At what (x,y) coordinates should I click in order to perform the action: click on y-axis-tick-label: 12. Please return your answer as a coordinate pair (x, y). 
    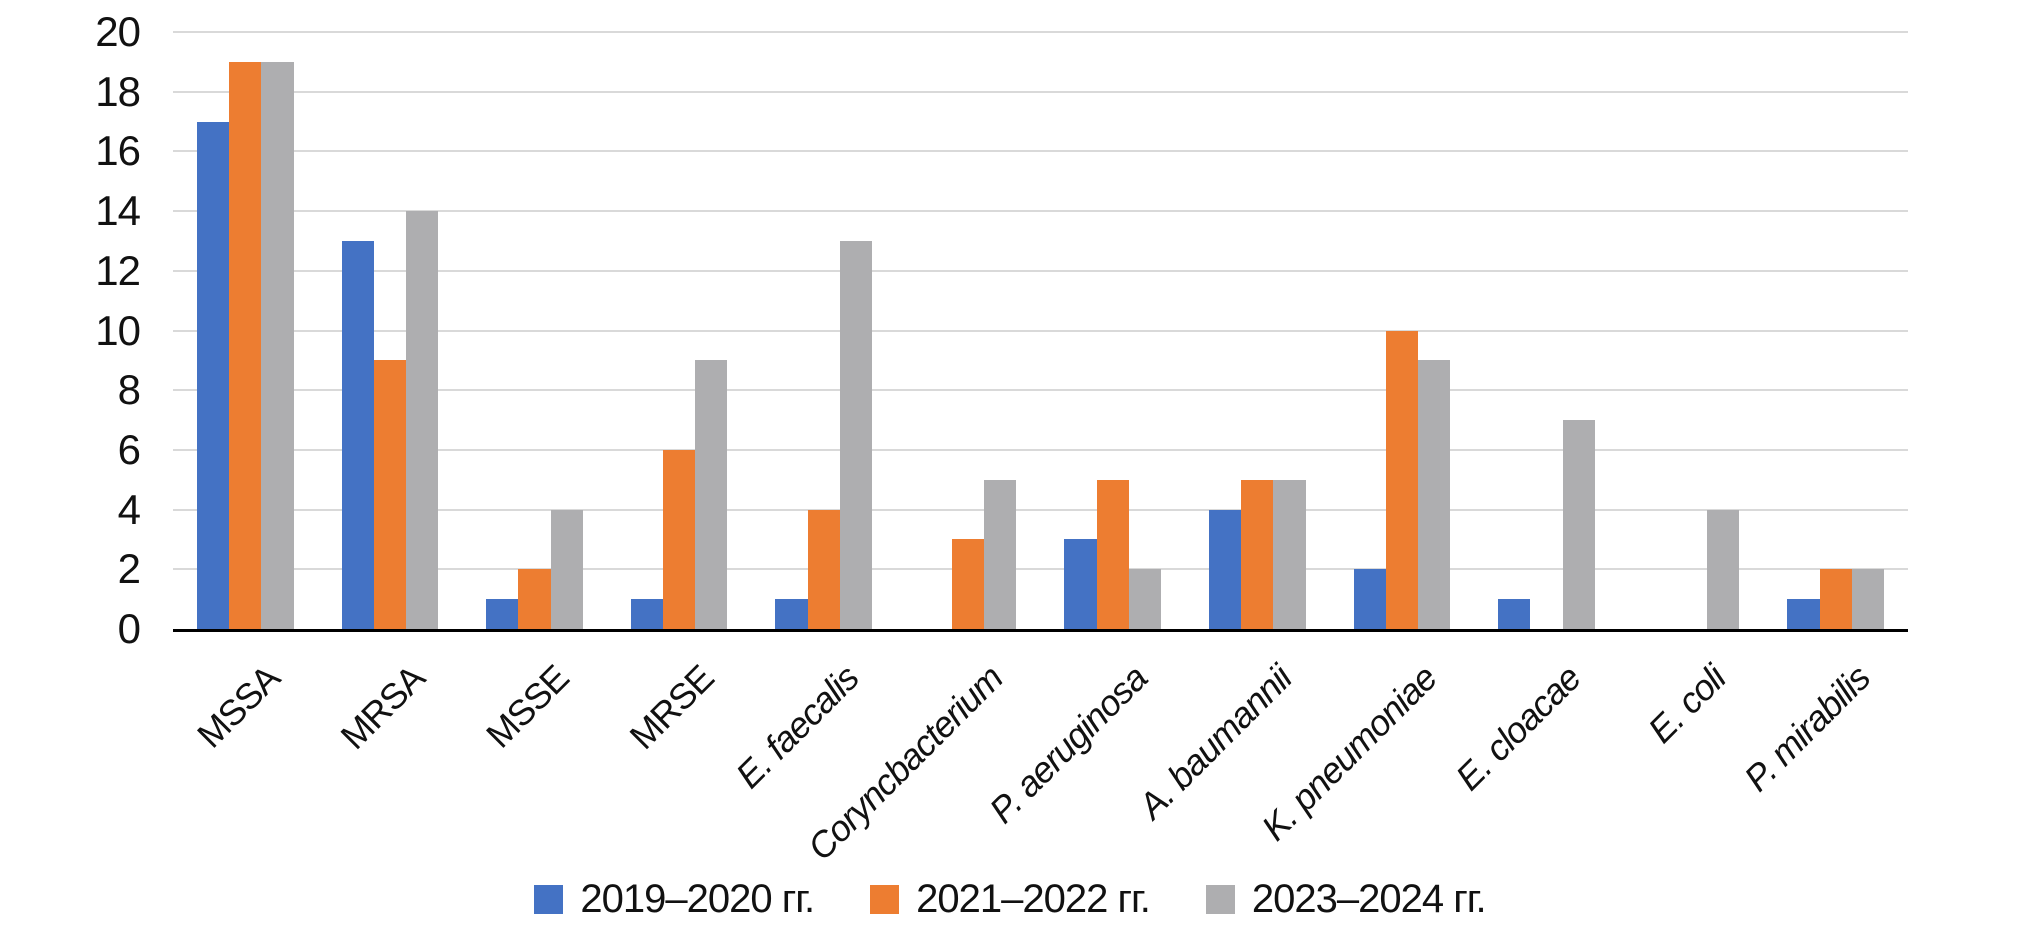
    Looking at the image, I should click on (118, 270).